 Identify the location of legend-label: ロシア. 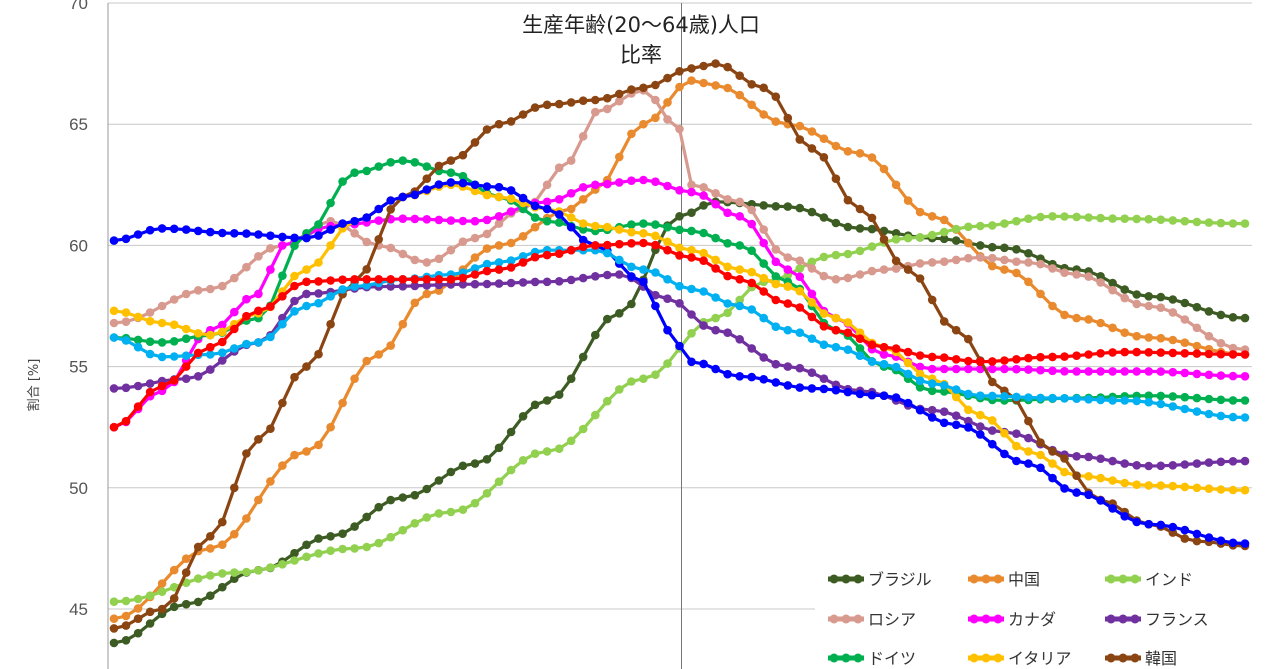
(892, 619).